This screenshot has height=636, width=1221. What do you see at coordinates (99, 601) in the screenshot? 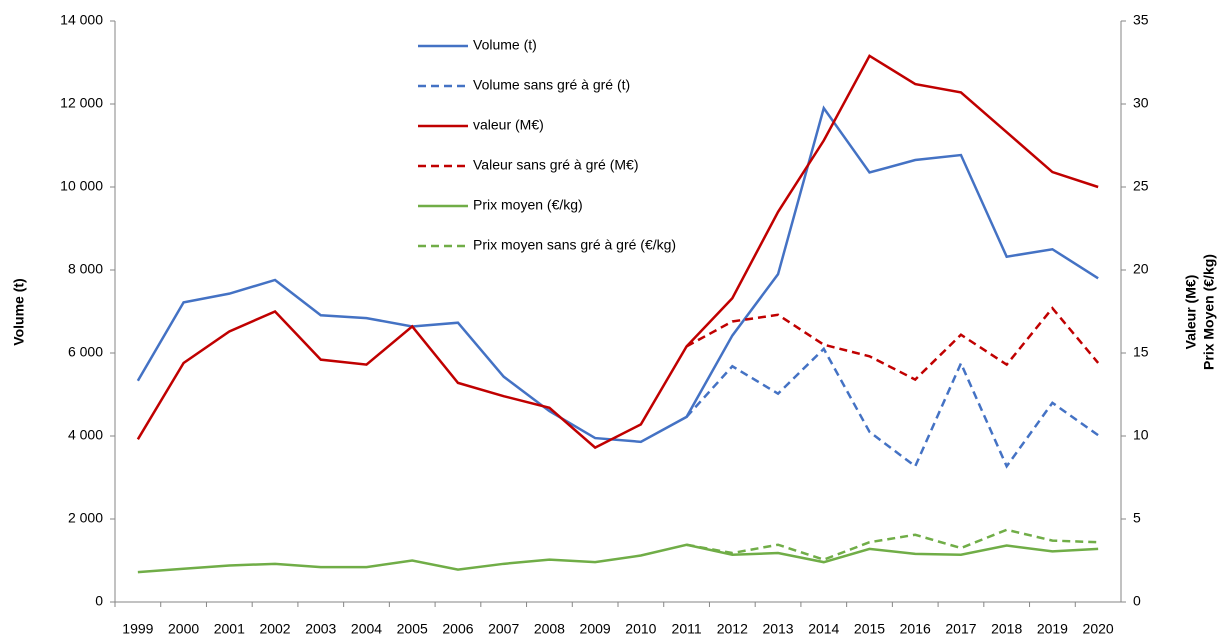
I see `y-tick-label: 0` at bounding box center [99, 601].